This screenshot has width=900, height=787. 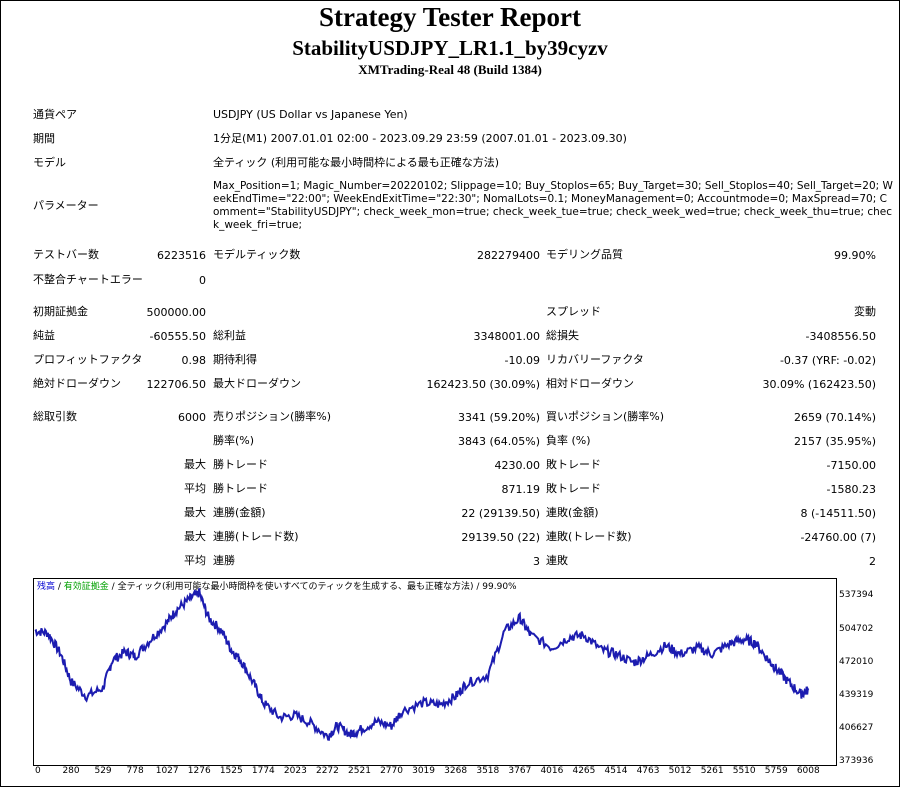 What do you see at coordinates (573, 464) in the screenshot?
I see `largest-loss-label: 敗トレード` at bounding box center [573, 464].